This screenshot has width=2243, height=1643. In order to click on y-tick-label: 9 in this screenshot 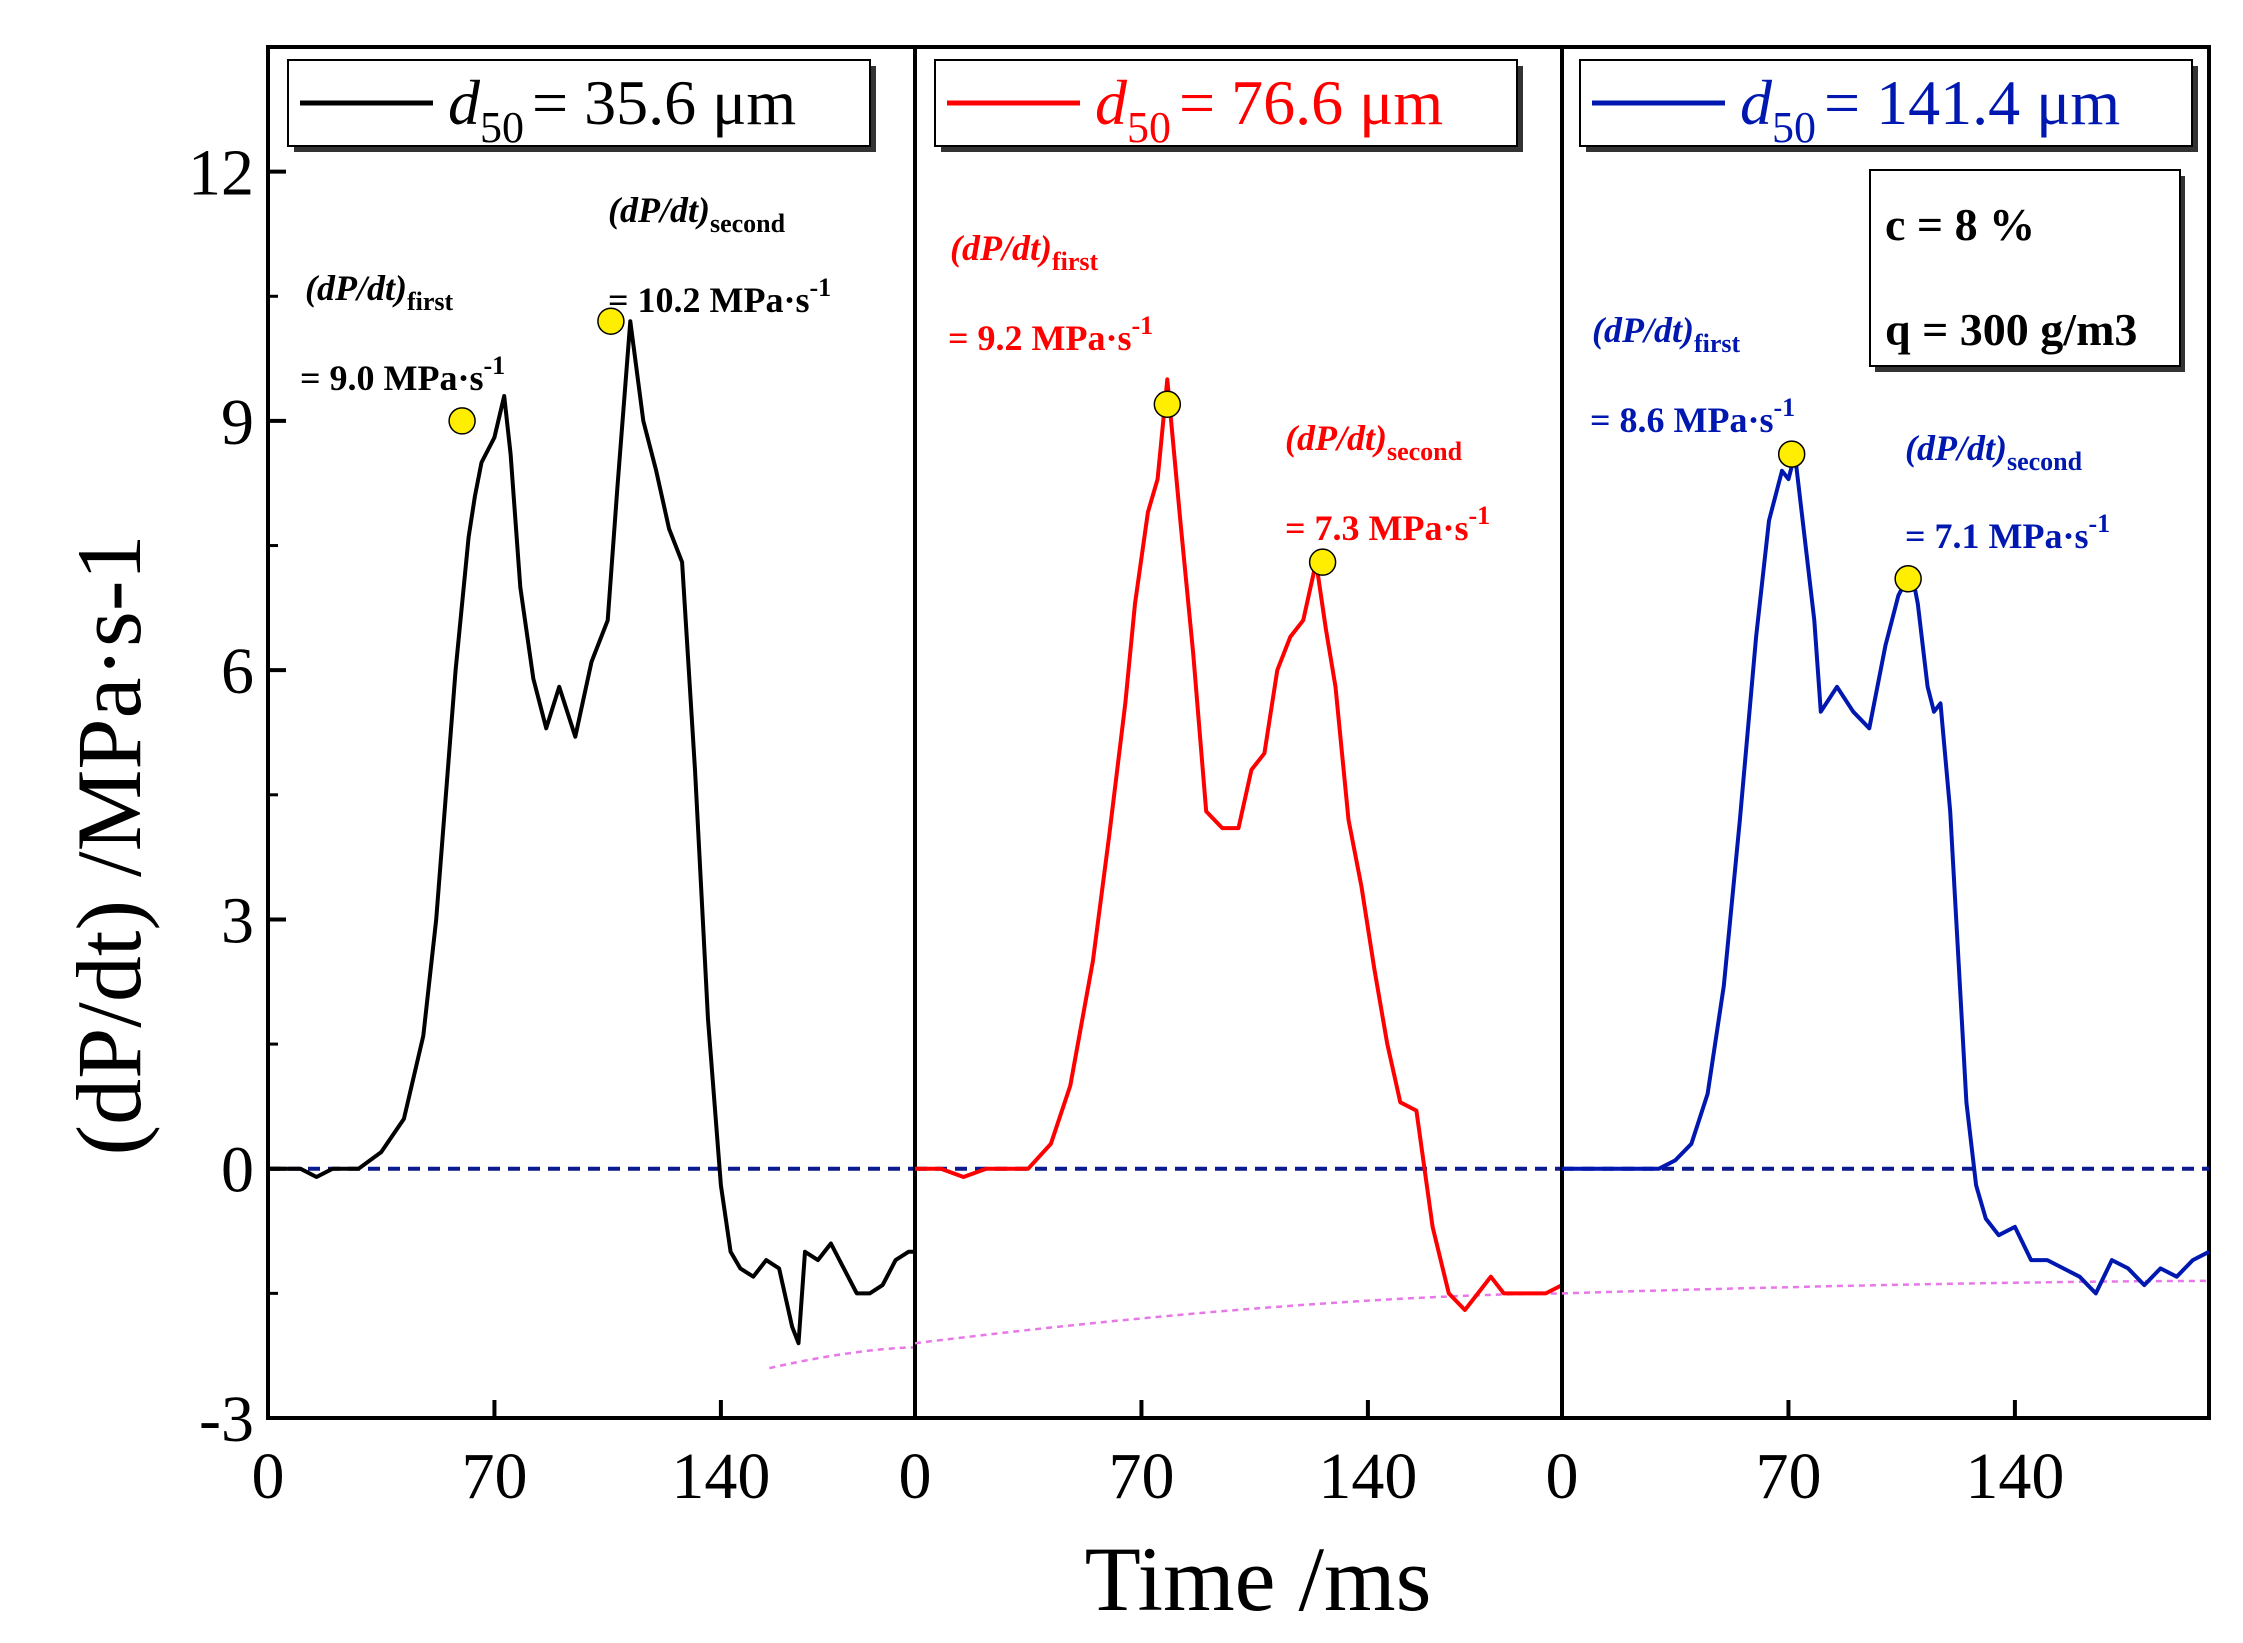, I will do `click(237, 422)`.